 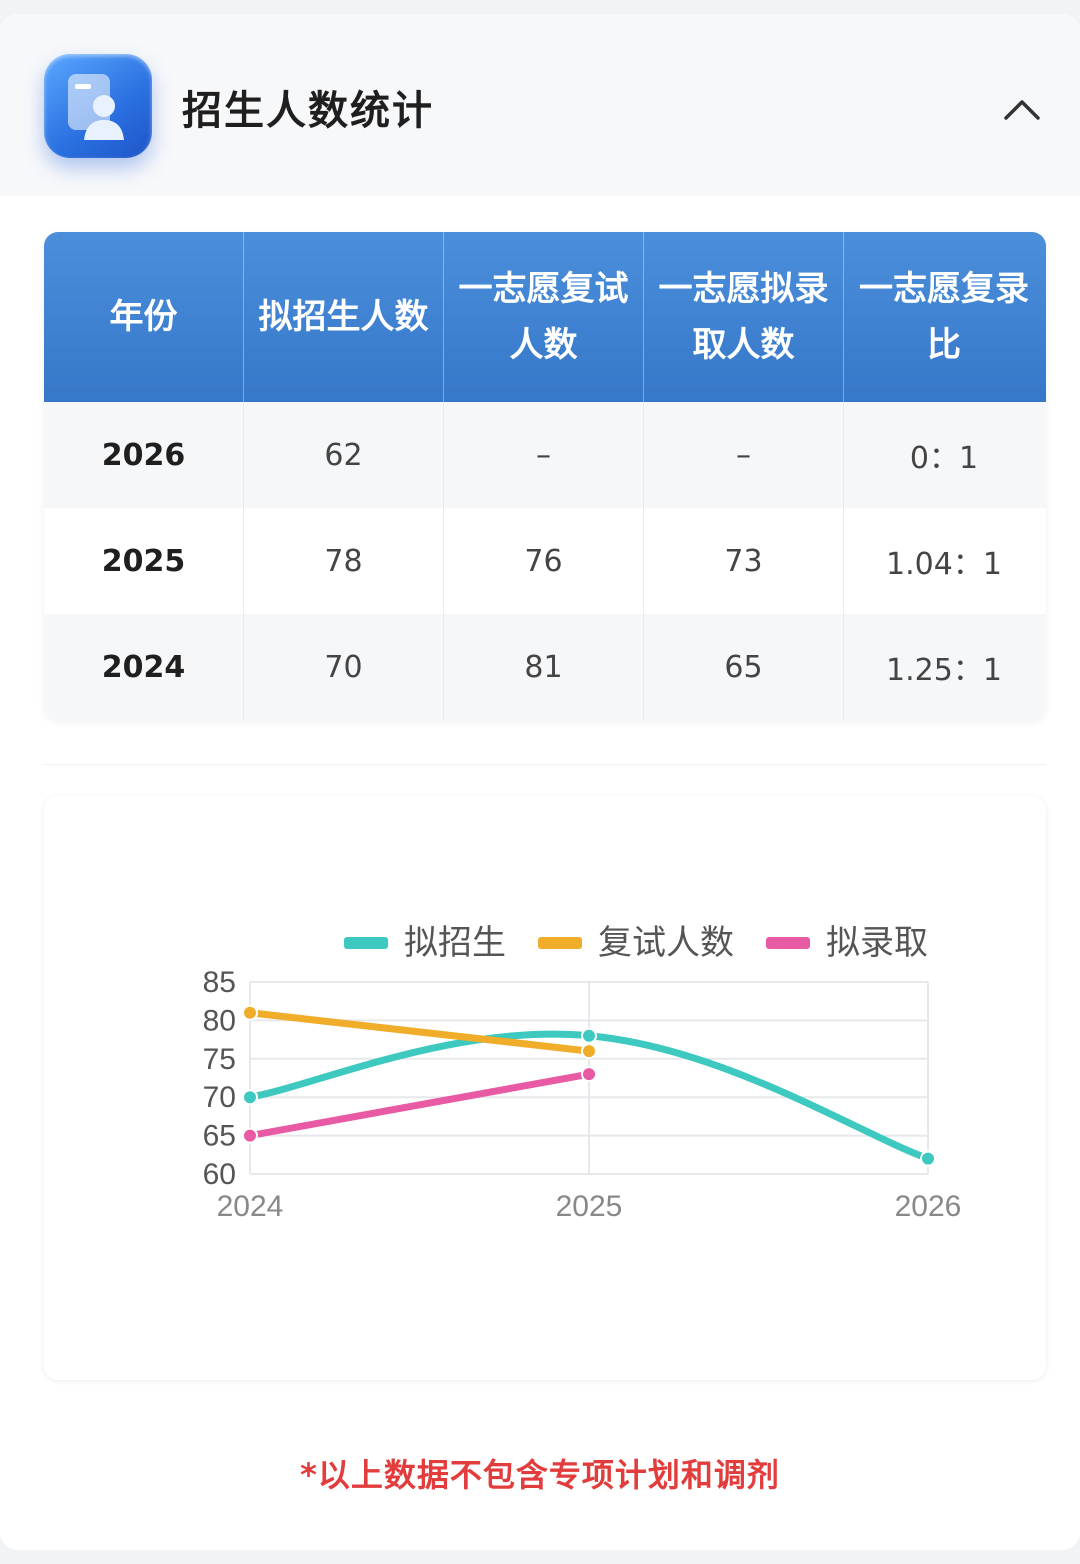 I want to click on user-profile-icon, so click(x=98, y=106).